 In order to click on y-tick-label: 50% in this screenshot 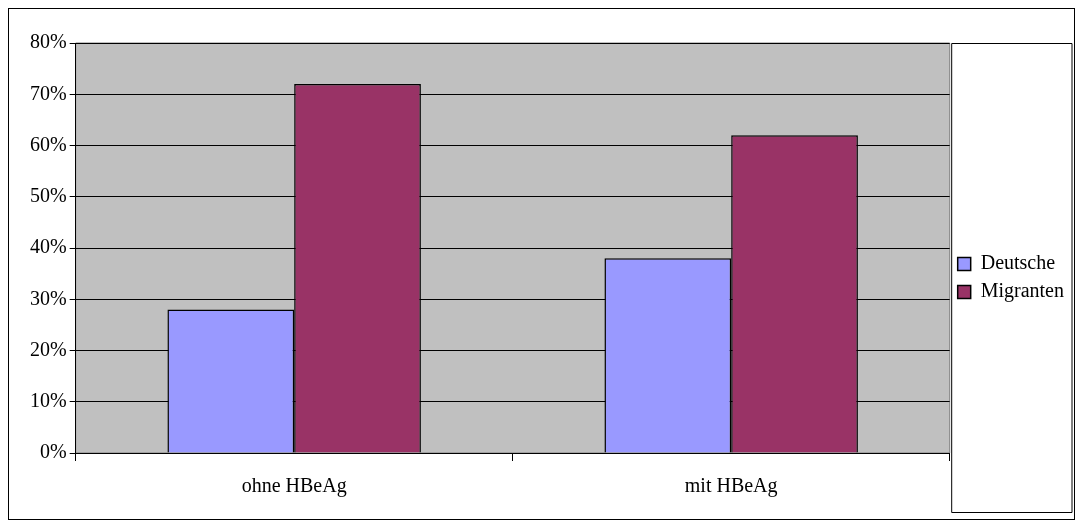, I will do `click(48, 195)`.